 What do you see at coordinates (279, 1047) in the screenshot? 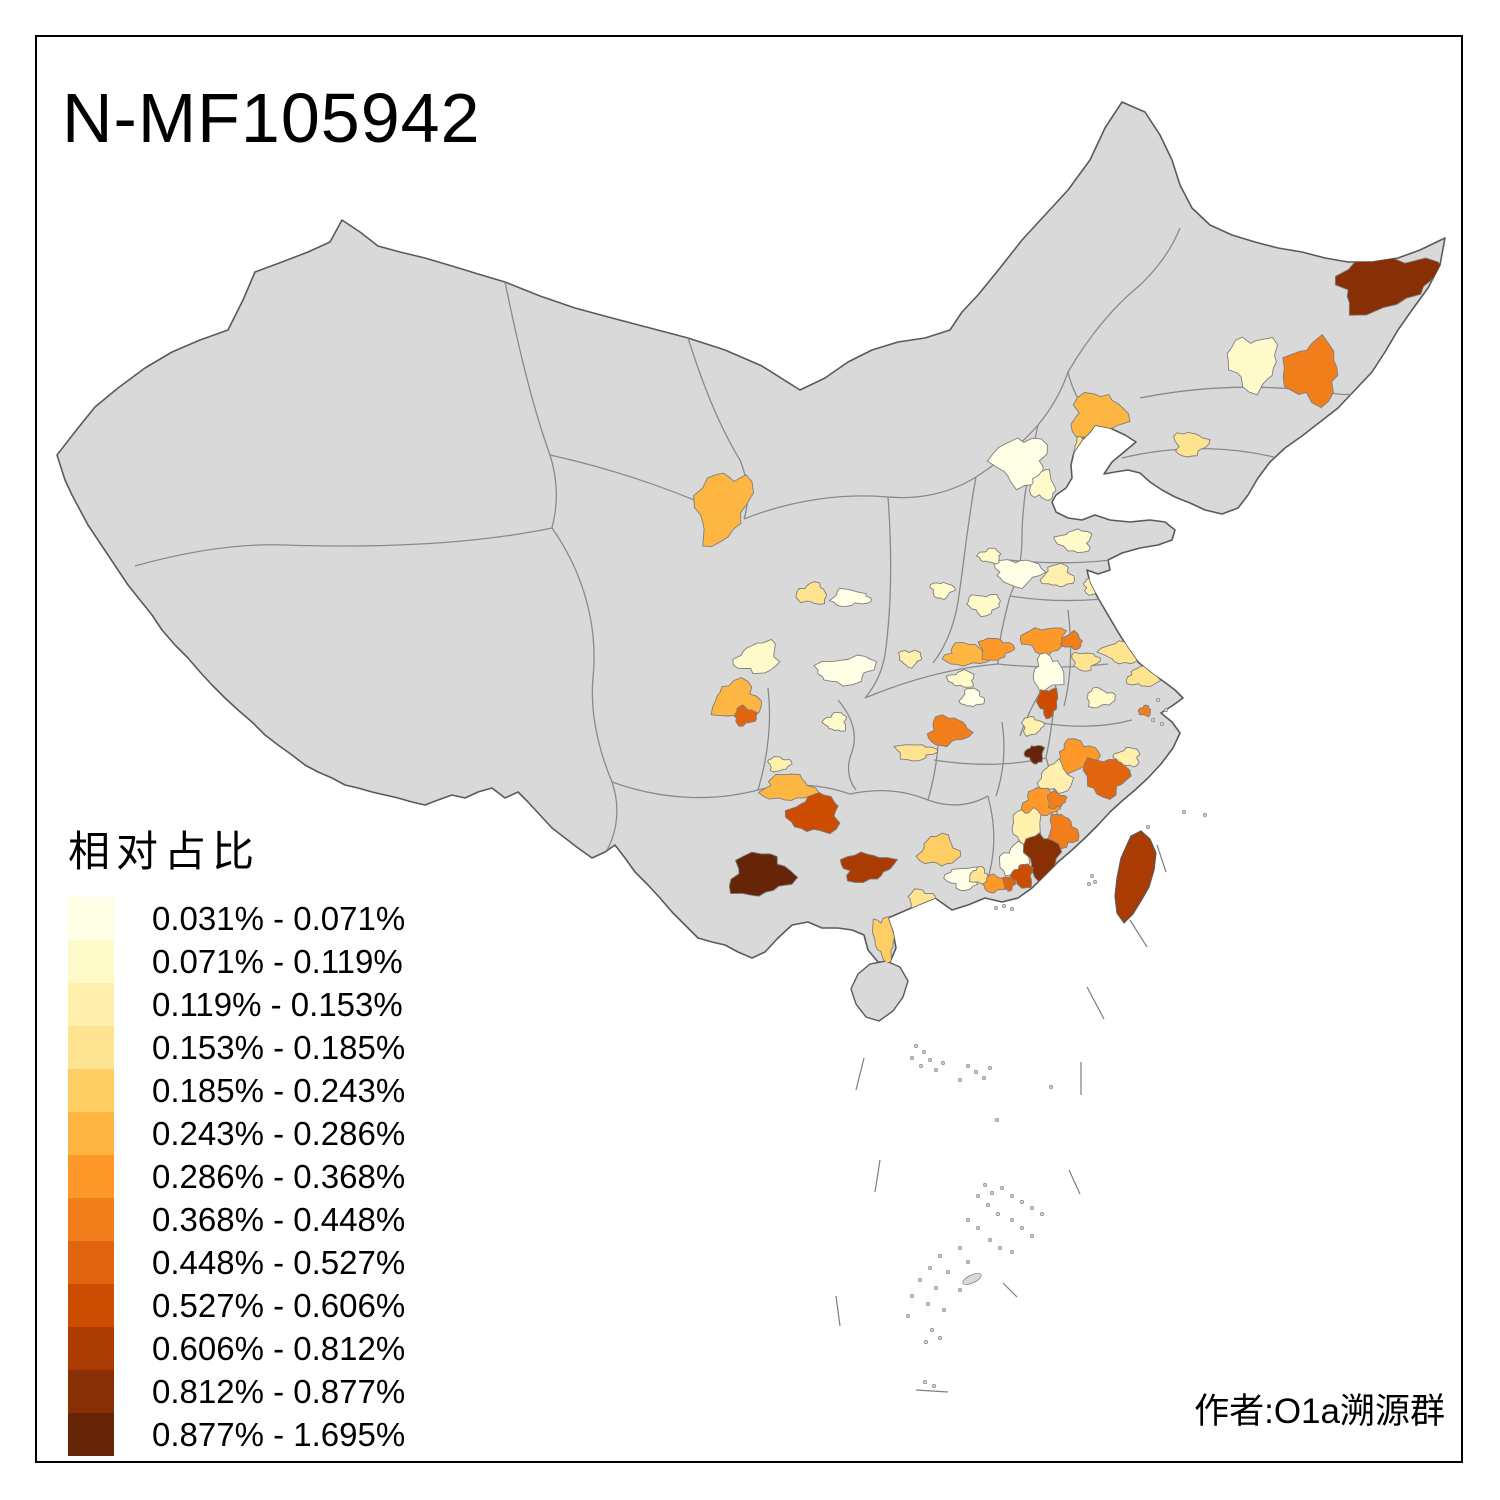
I see `legend-range-label: 0.153% - 0.185%` at bounding box center [279, 1047].